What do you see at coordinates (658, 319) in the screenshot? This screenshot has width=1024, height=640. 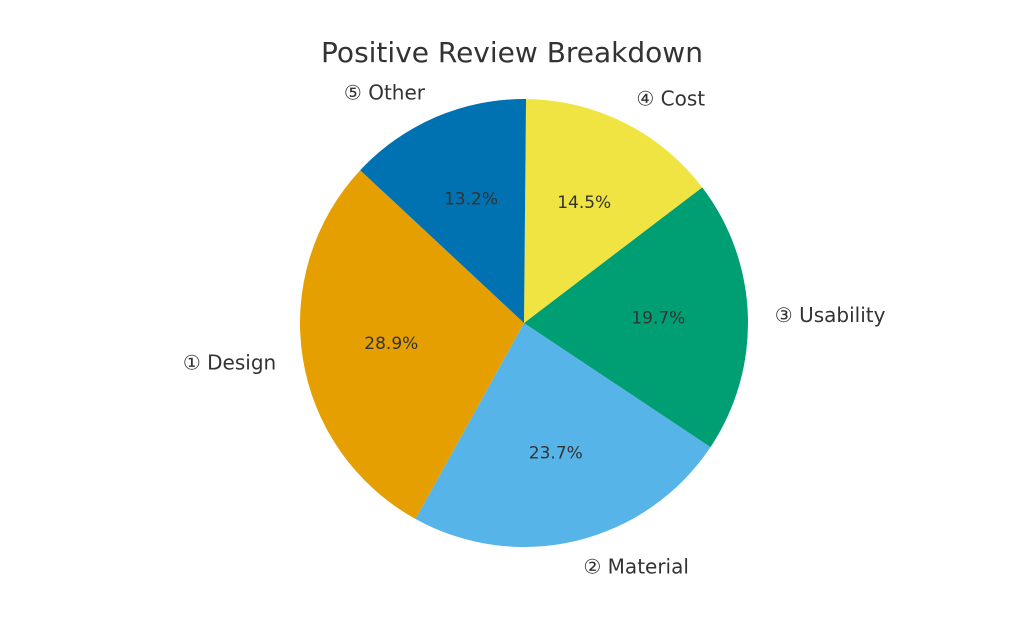 I see `pct-label-usability: 19.7%` at bounding box center [658, 319].